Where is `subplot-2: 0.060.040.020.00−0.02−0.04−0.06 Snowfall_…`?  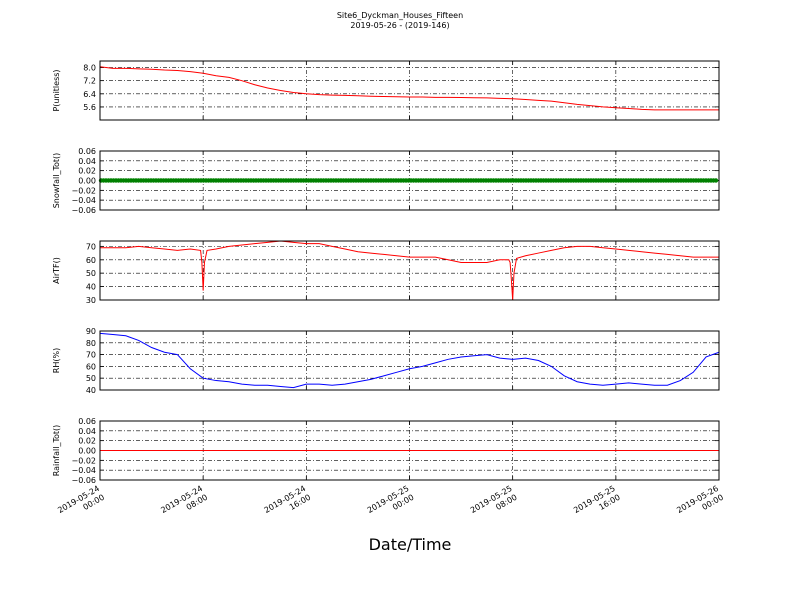 subplot-2: 0.060.040.020.00−0.02−0.04−0.06 Snowfall_… is located at coordinates (386, 181).